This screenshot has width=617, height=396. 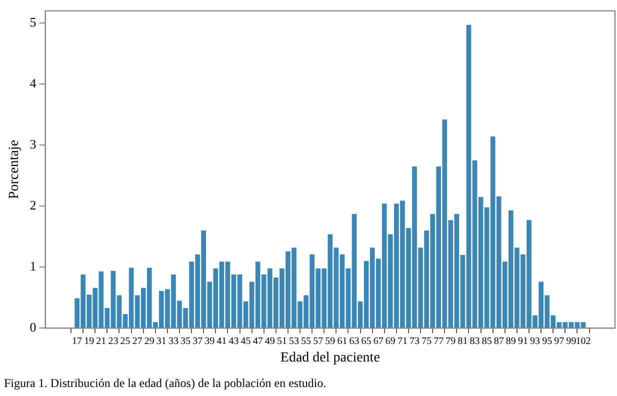 I want to click on x-tick-label: 57, so click(x=318, y=341).